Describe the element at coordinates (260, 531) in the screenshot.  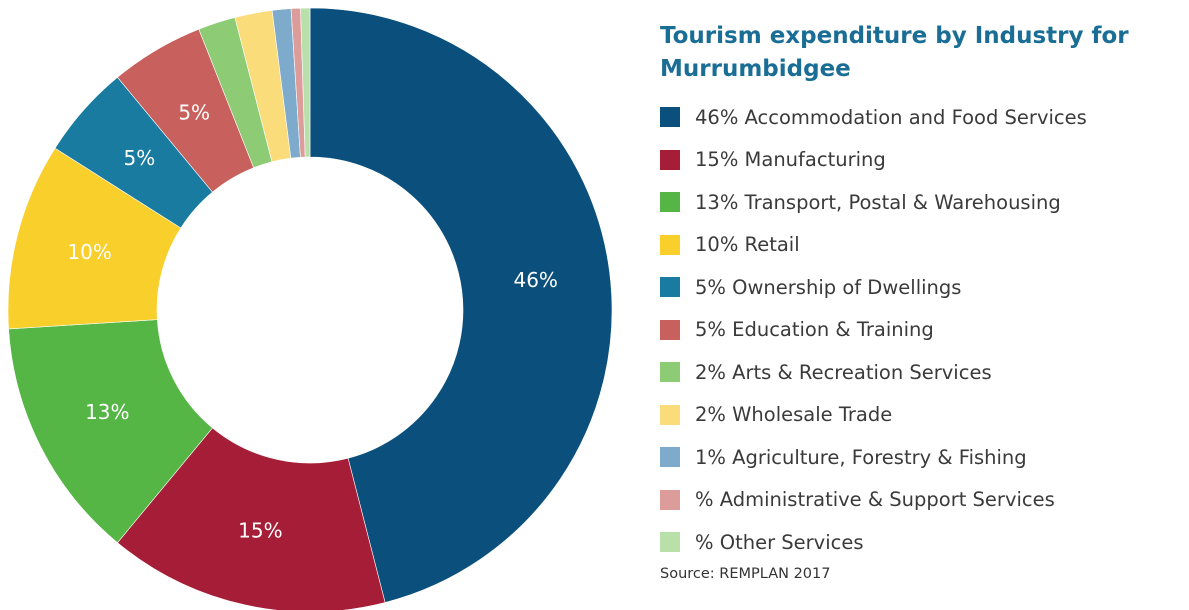
I see `slice-label: 15%` at that location.